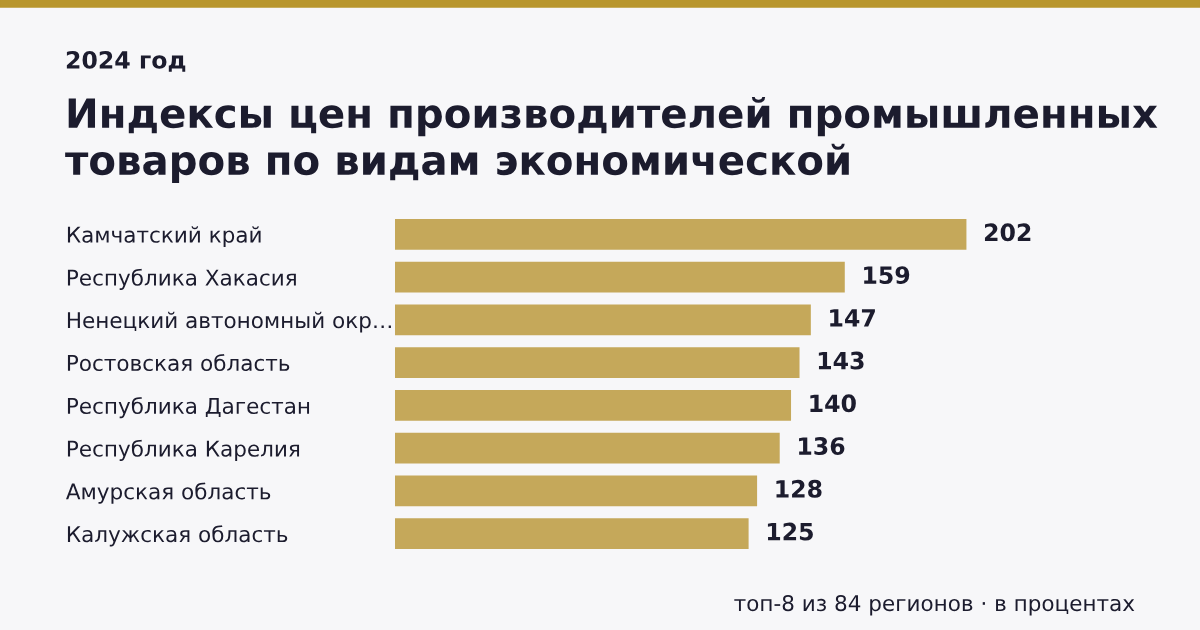 The width and height of the screenshot is (1200, 630). Describe the element at coordinates (183, 450) in the screenshot. I see `y-tick-label: Республика Карелия` at that location.